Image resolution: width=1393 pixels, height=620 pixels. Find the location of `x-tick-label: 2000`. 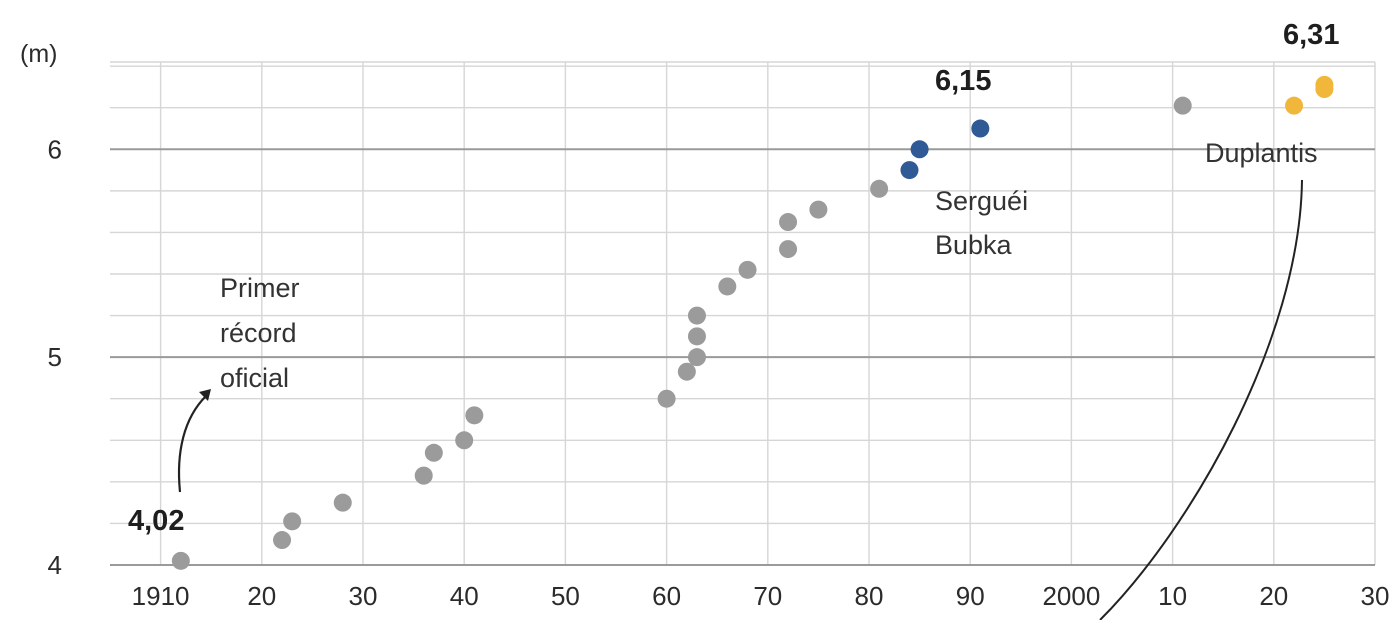

x-tick-label: 2000 is located at coordinates (1071, 596).